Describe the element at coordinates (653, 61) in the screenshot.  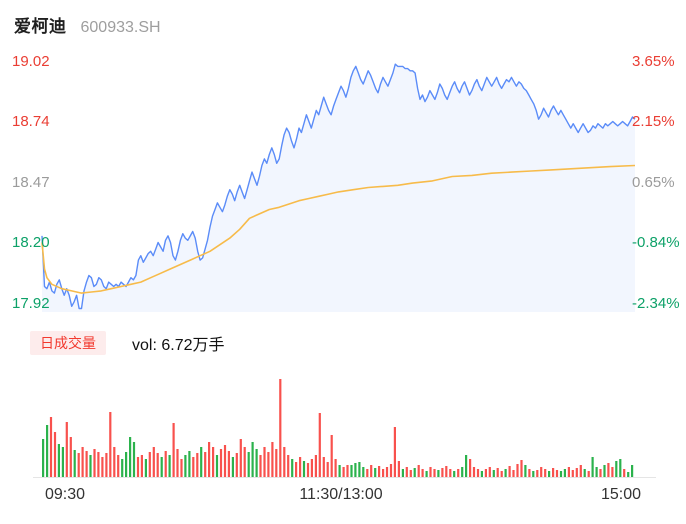
I see `pct-tick-high: 3.65%` at that location.